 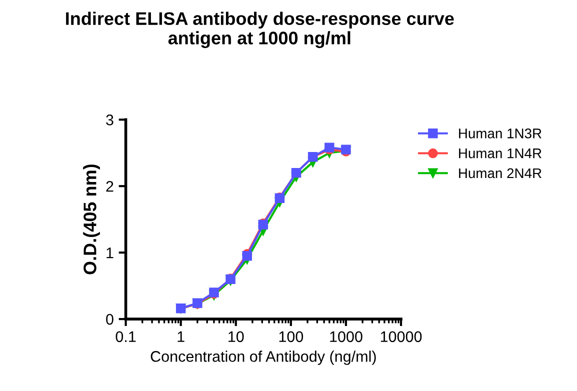 What do you see at coordinates (110, 319) in the screenshot?
I see `y-tick-label: 0` at bounding box center [110, 319].